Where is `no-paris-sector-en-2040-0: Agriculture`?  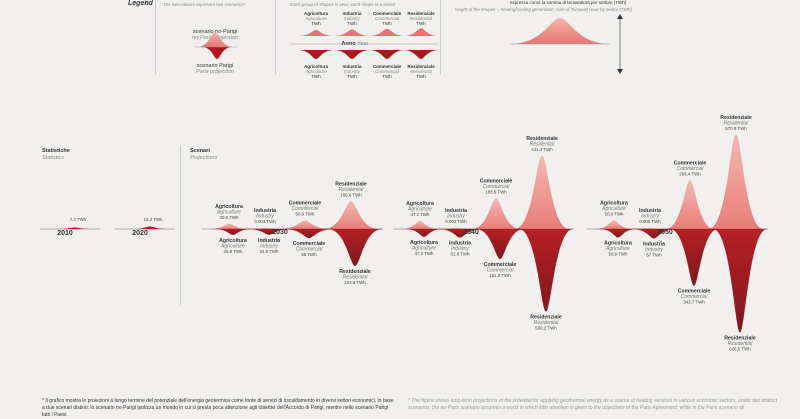 no-paris-sector-en-2040-0: Agriculture is located at coordinates (419, 210).